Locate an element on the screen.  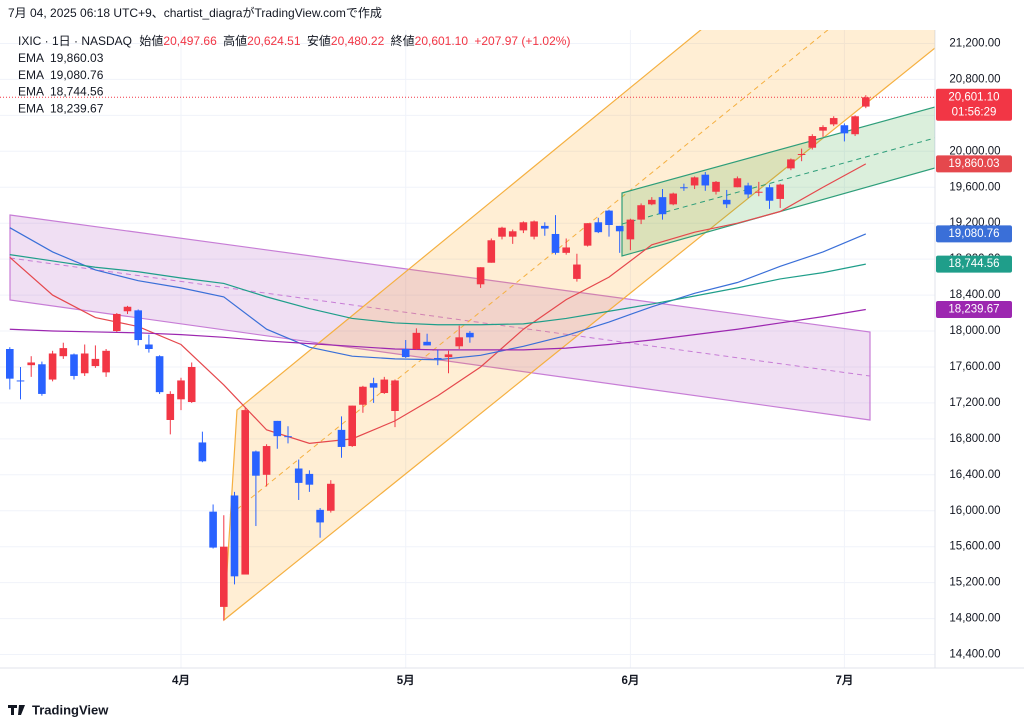
close-value: 20,601.10 is located at coordinates (442, 41).